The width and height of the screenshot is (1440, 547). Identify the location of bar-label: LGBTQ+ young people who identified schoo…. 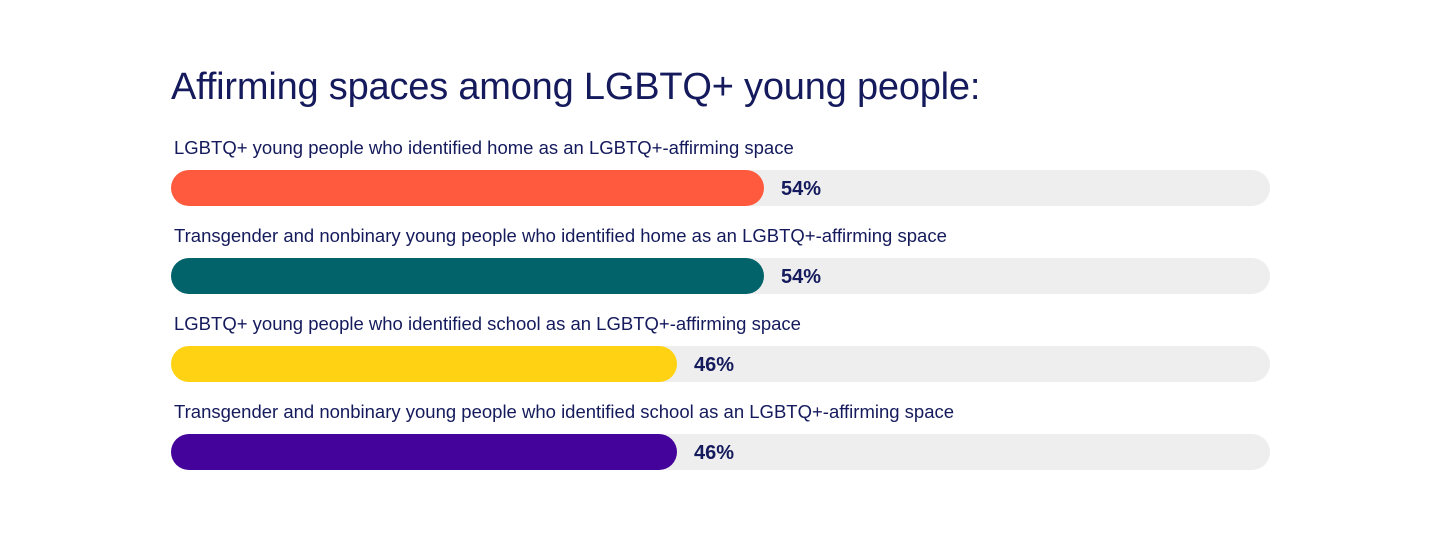
(487, 323).